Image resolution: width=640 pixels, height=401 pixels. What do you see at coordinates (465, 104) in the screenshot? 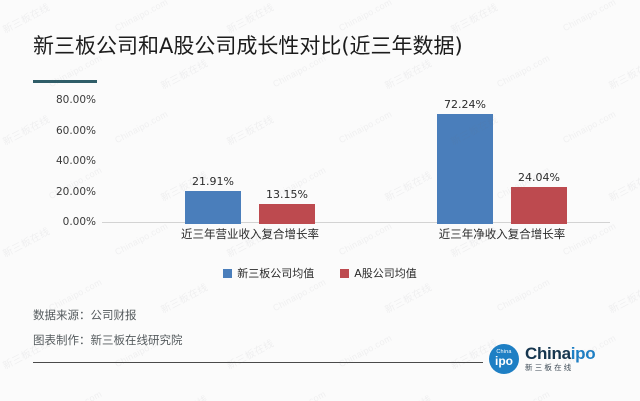
I see `bar-value-label: 72.24%` at bounding box center [465, 104].